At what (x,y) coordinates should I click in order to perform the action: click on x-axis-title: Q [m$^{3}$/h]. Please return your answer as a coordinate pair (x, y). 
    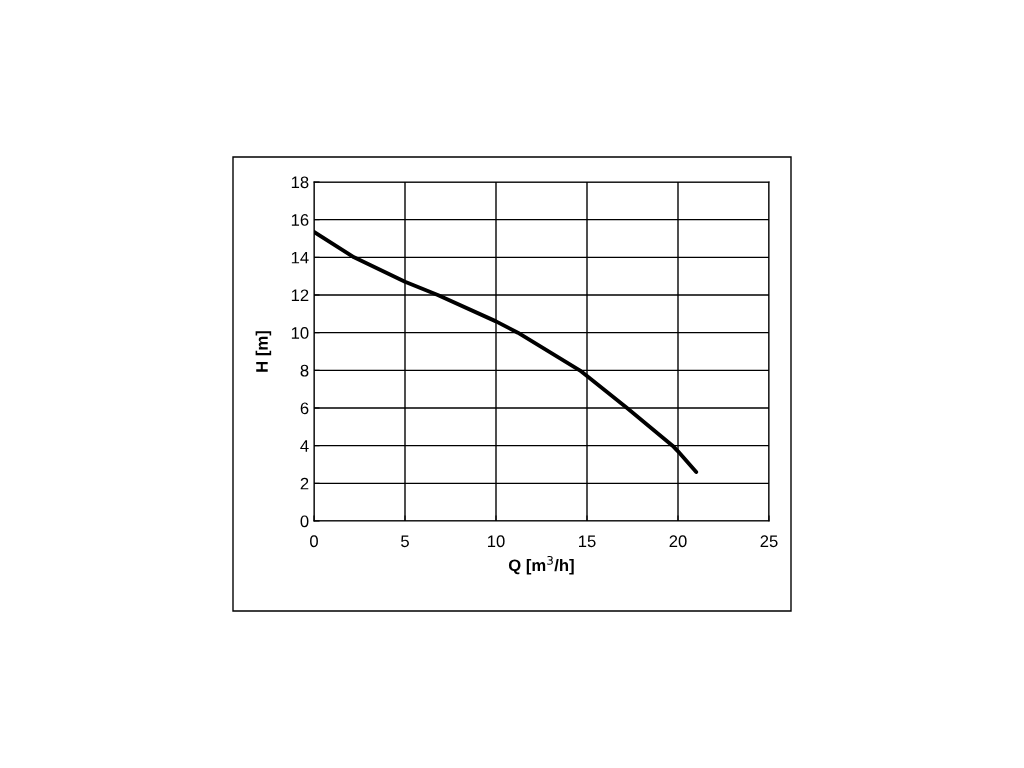
    Looking at the image, I should click on (541, 565).